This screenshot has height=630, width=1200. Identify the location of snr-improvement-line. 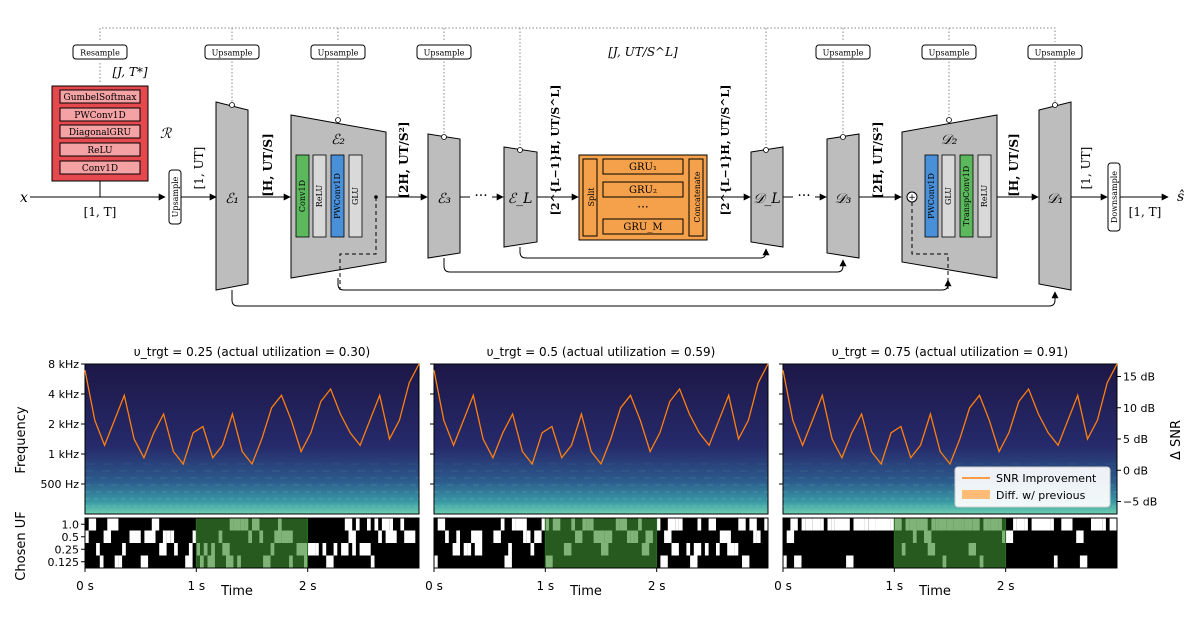
(601, 414).